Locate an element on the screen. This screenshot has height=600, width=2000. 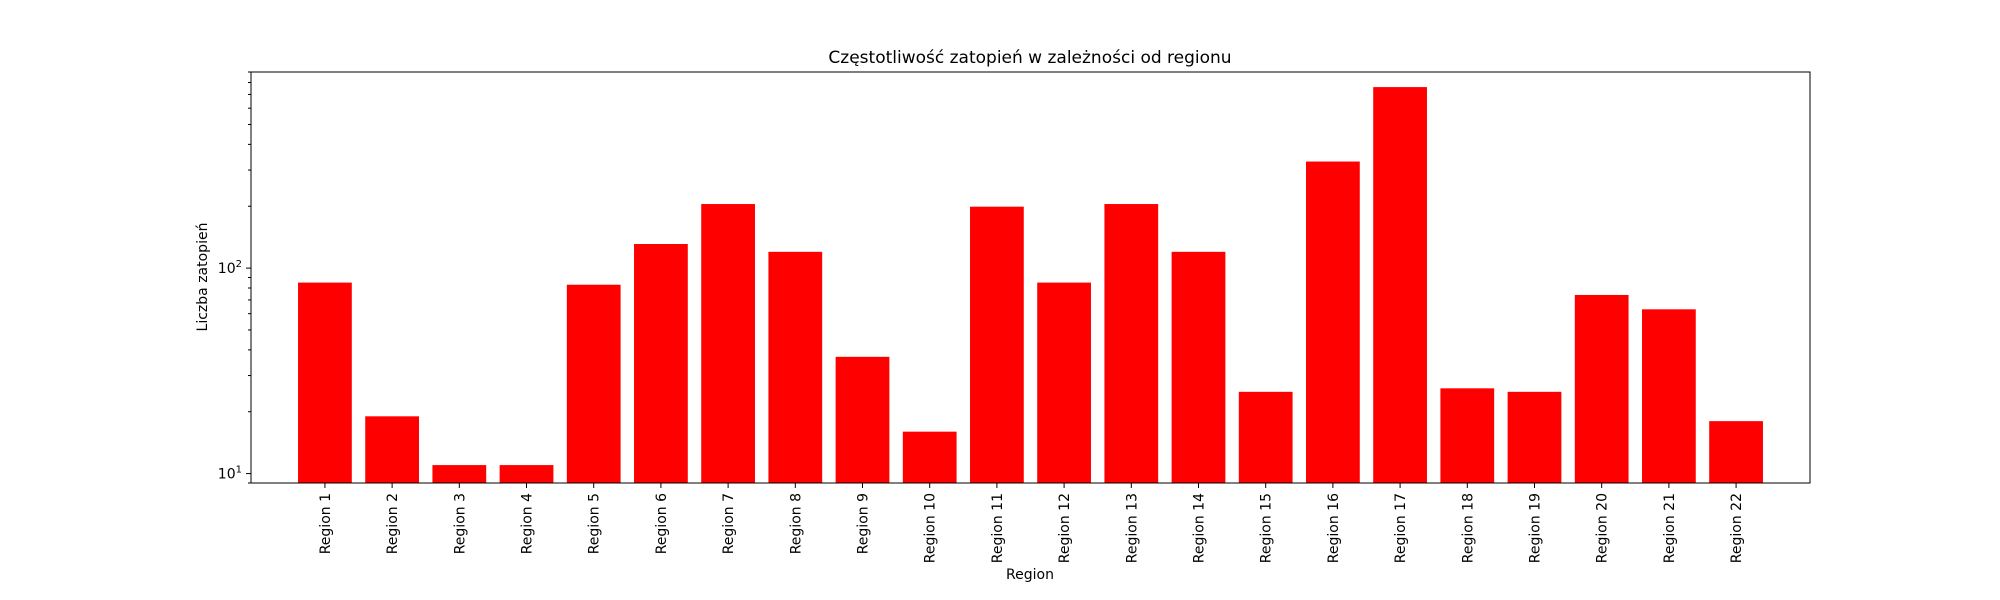
x-tick-label: Region 7 is located at coordinates (729, 523).